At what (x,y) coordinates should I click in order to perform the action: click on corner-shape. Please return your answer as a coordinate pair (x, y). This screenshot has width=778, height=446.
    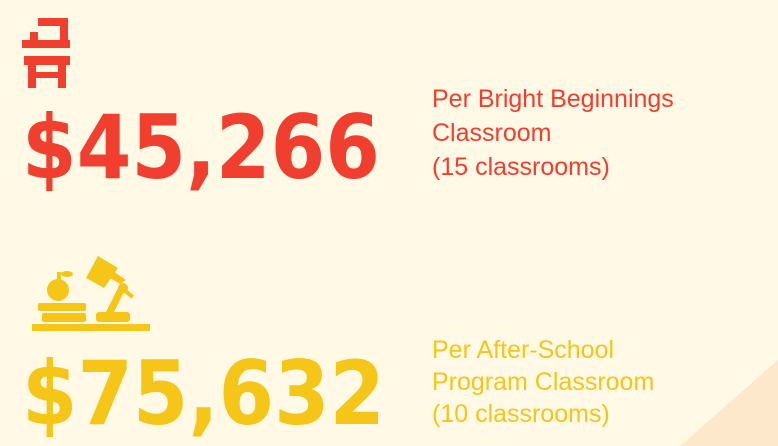
    Looking at the image, I should click on (729, 403).